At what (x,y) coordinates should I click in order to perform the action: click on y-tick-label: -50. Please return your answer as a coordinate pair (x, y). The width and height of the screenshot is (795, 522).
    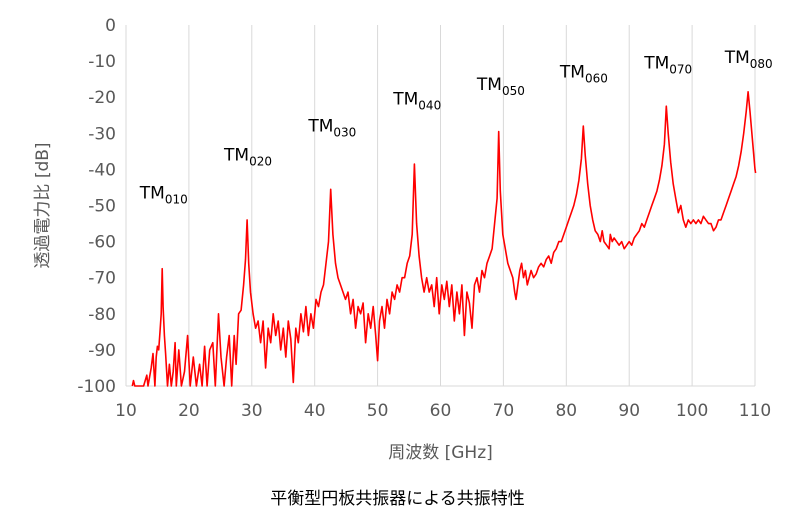
    Looking at the image, I should click on (102, 207).